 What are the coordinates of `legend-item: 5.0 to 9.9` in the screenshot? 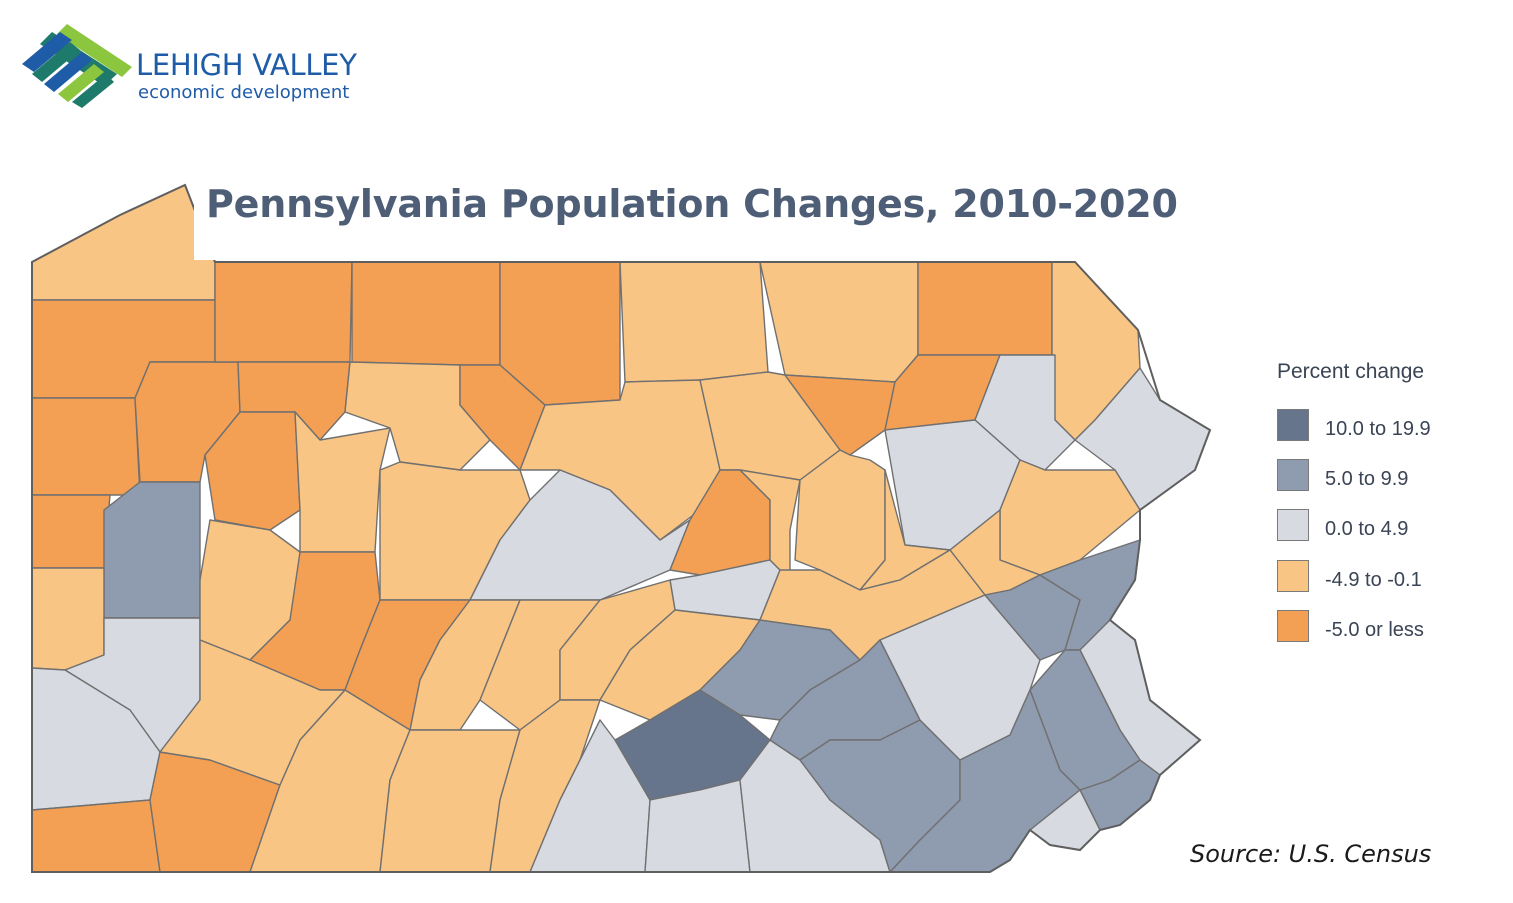 It's located at (1377, 476).